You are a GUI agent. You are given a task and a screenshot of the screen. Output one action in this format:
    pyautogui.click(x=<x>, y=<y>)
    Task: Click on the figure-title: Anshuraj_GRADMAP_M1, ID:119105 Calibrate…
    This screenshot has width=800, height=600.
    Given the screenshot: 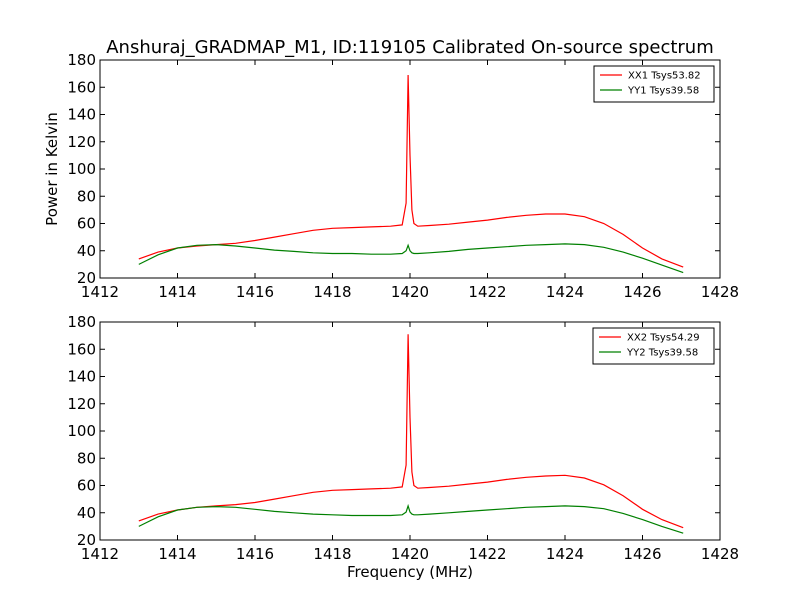 What is the action you would take?
    pyautogui.click(x=410, y=47)
    